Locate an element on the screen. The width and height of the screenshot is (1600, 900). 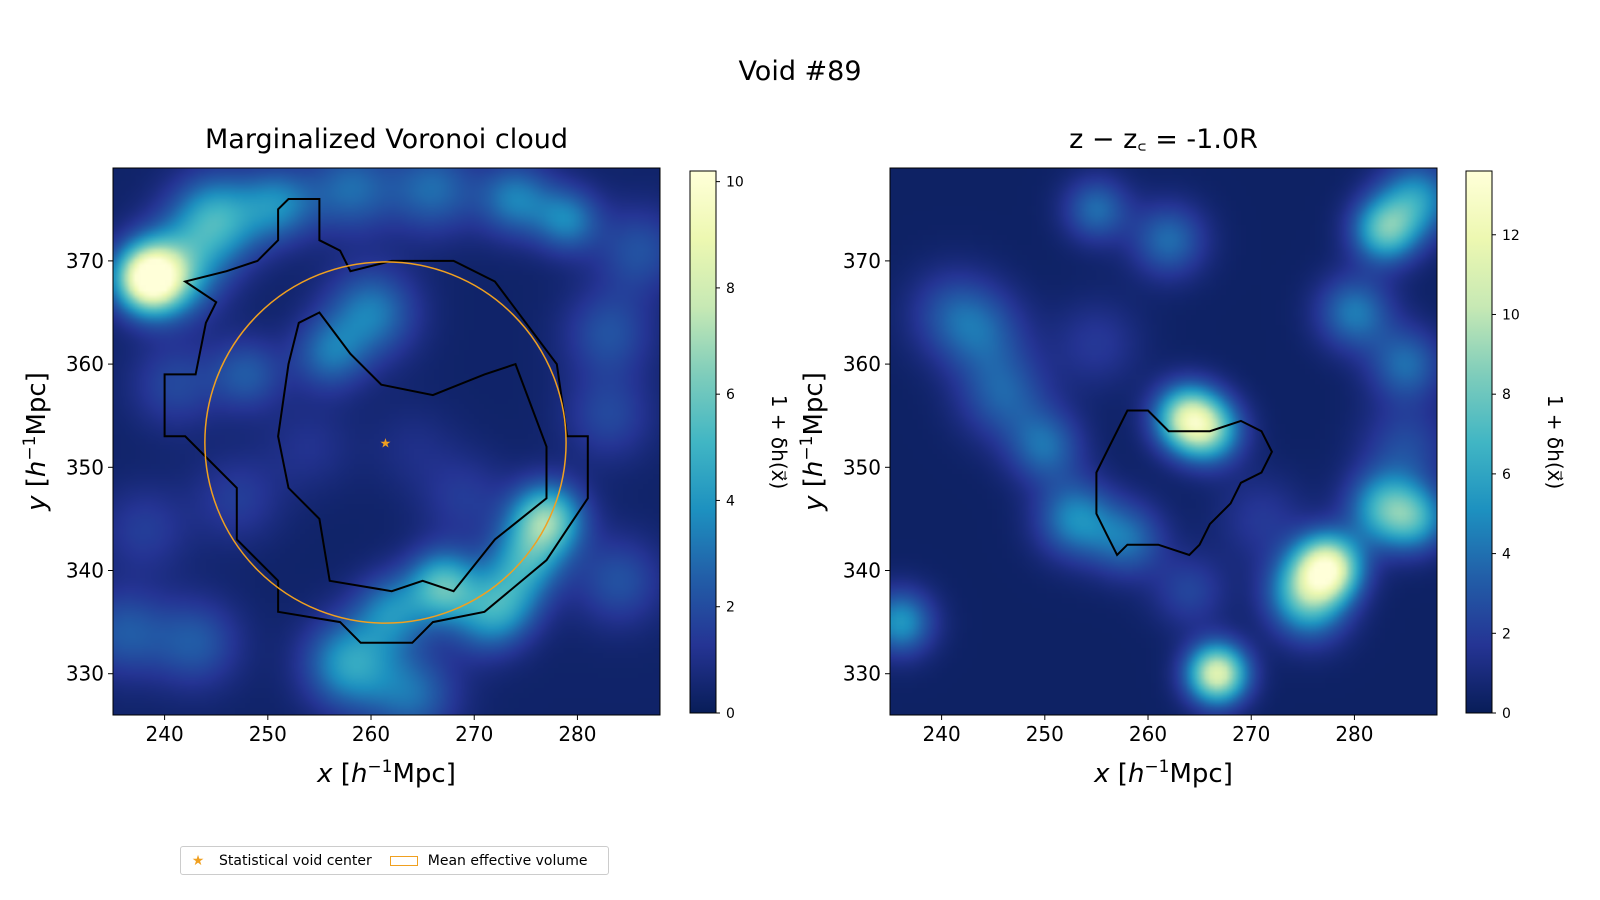
effective-volume-circle is located at coordinates (385, 442).